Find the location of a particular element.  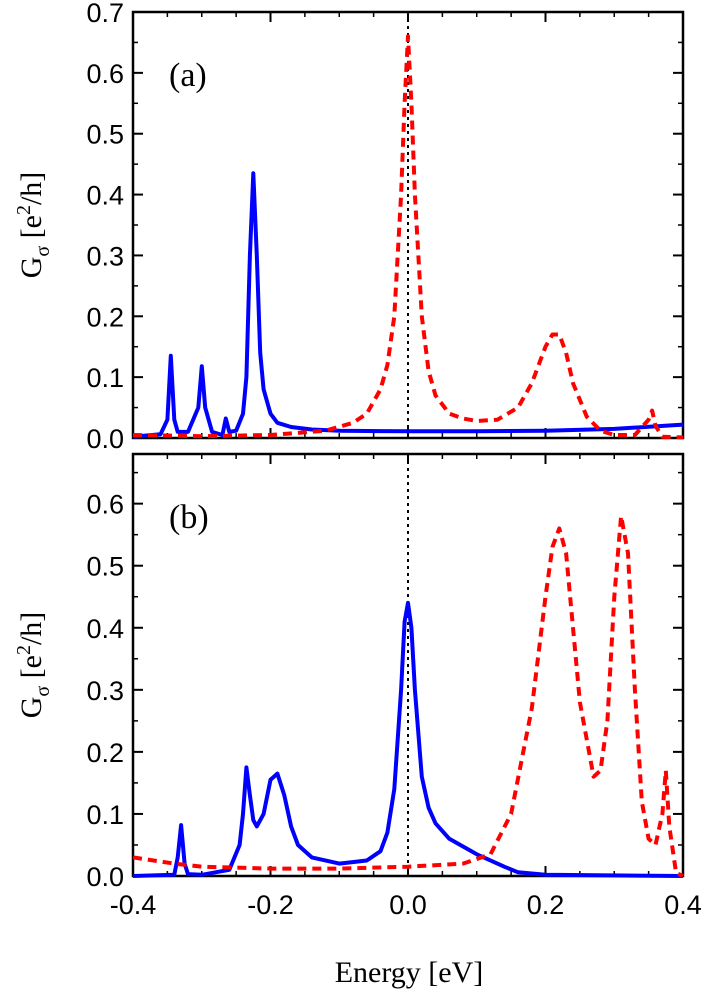

x-tick-label: -0.2 is located at coordinates (270, 905).